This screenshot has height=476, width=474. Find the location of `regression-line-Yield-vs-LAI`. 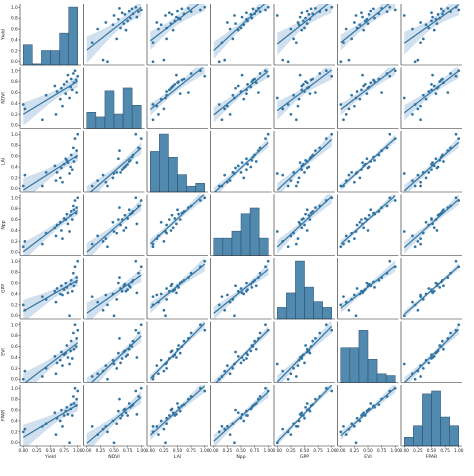

regression-line-Yield-vs-LAI is located at coordinates (174, 23).